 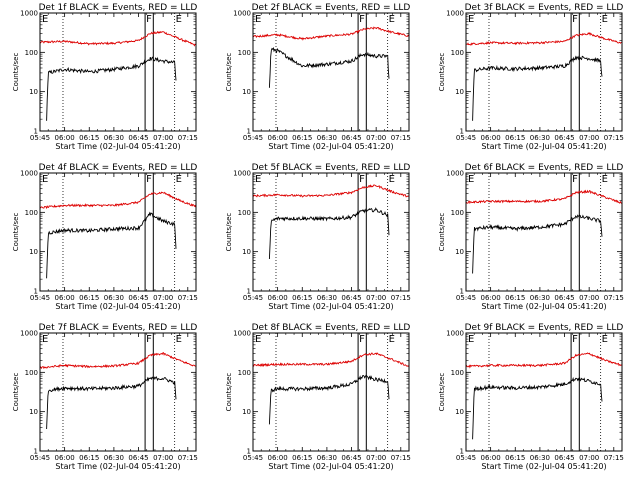 I want to click on panel-title: Det 7f BLACK = Events, RED = LLD, so click(x=118, y=328).